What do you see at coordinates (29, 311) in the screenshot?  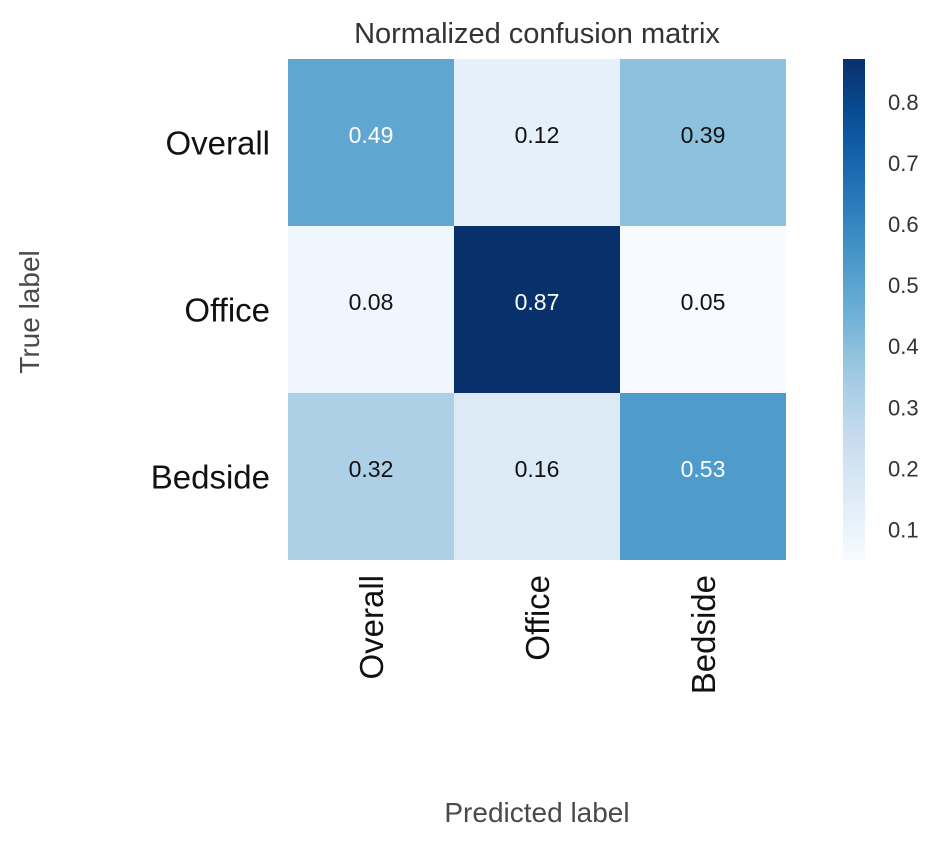 I see `y-axis-label: True label` at bounding box center [29, 311].